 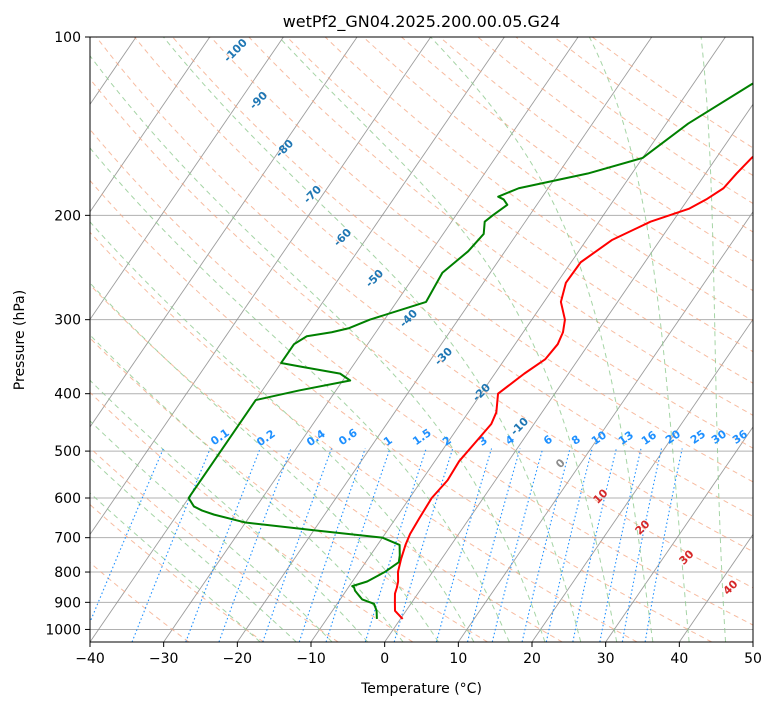 I want to click on x-tick-label: 0, so click(x=384, y=659).